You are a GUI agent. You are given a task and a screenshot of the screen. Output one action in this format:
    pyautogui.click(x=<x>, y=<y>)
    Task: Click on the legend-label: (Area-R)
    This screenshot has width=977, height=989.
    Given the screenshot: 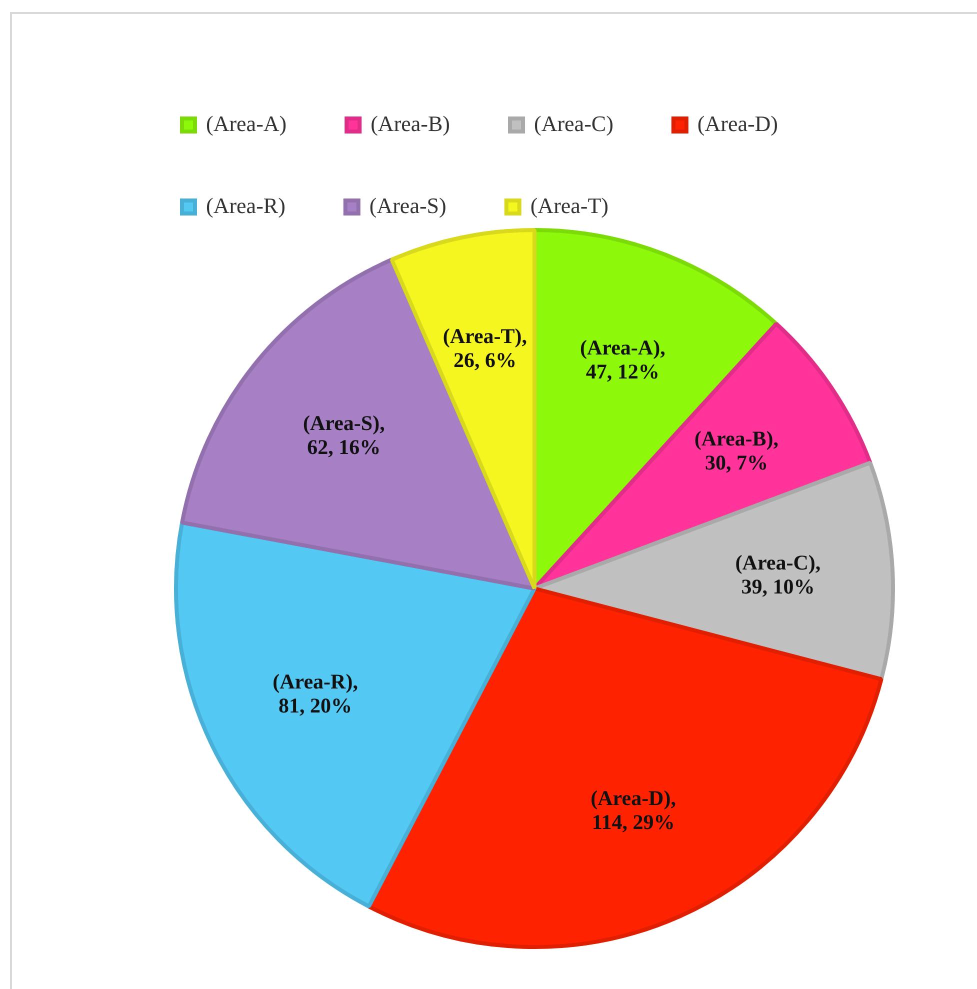 What is the action you would take?
    pyautogui.click(x=246, y=205)
    